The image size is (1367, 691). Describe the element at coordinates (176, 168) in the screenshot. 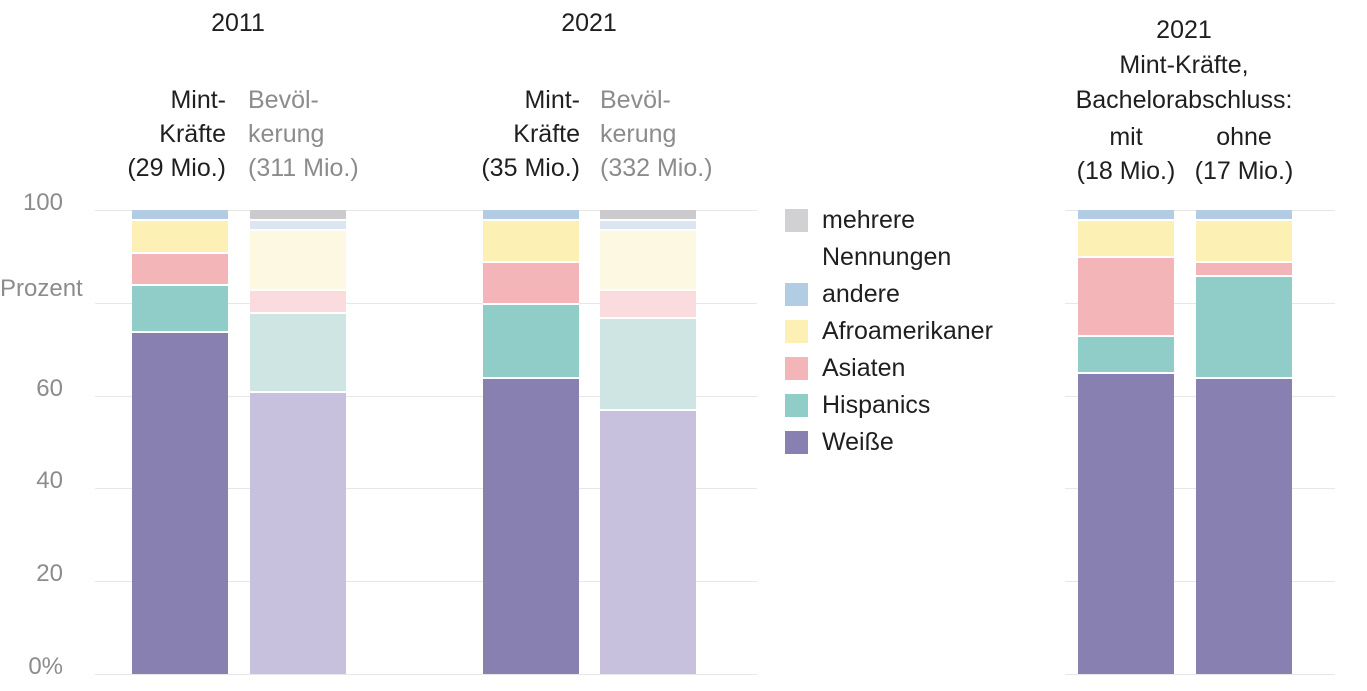

I see `bar-label-line: (29 Mio.)` at that location.